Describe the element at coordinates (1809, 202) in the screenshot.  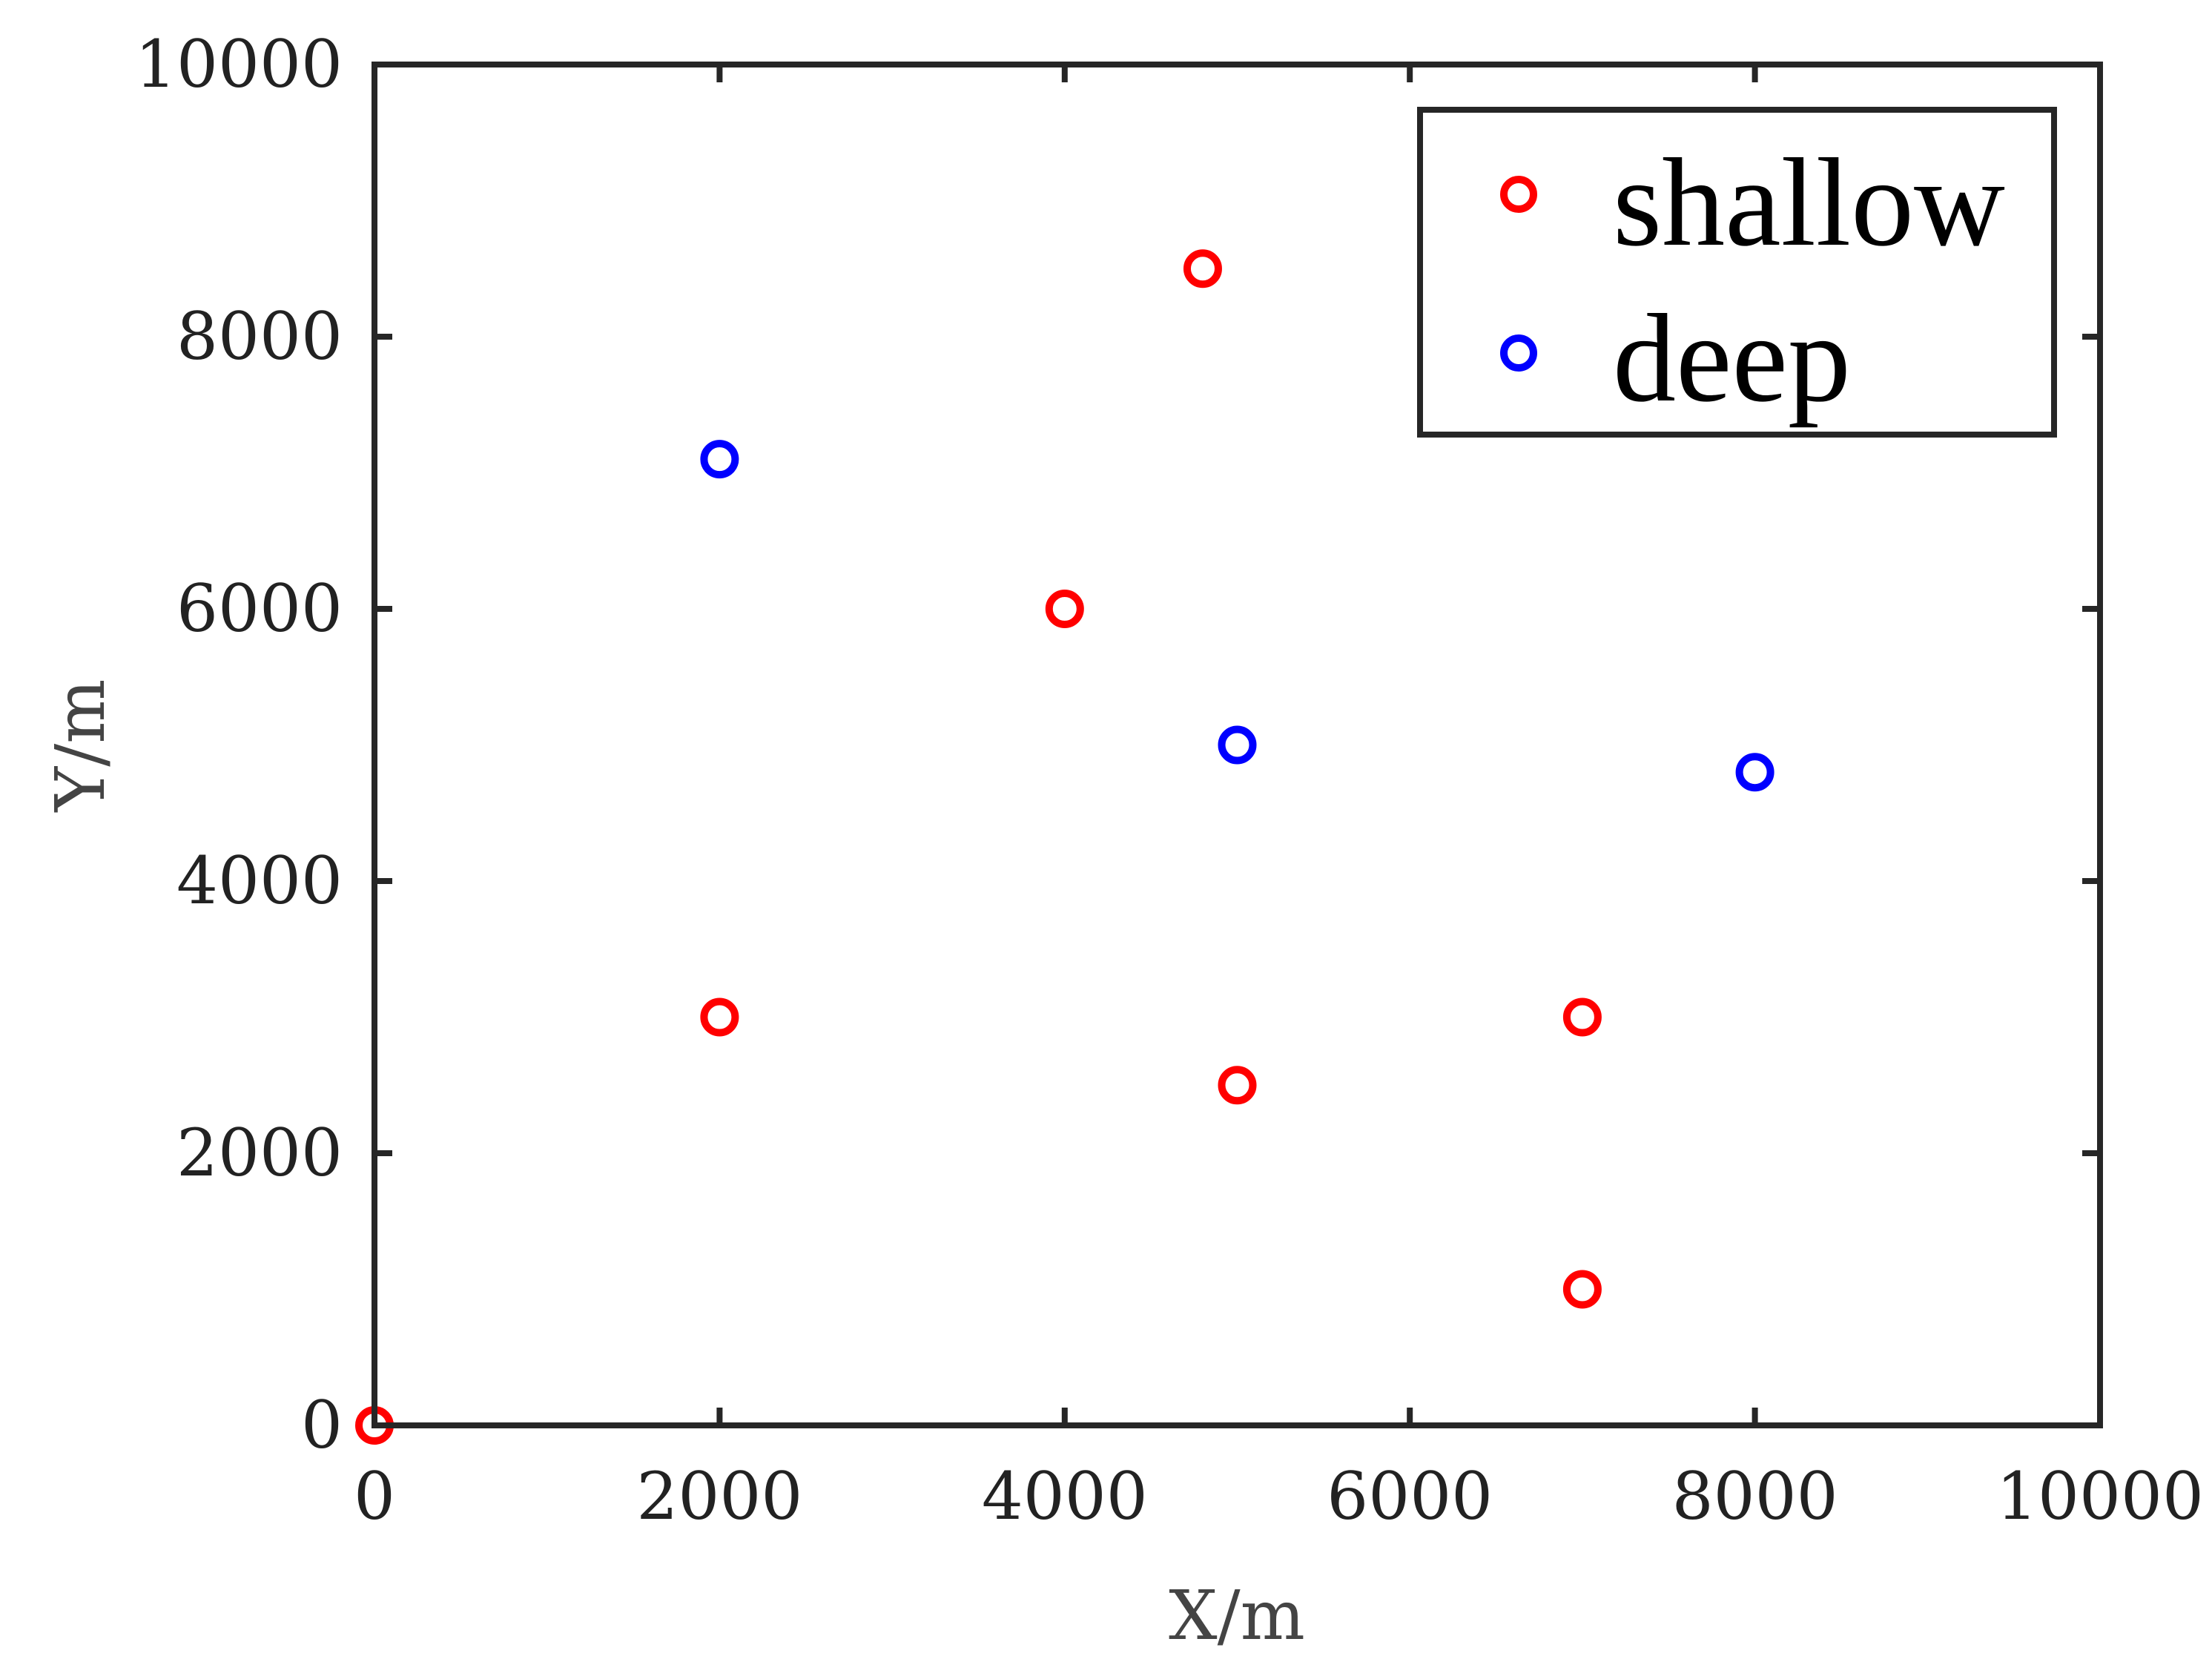
I see `legend-label-shallow: shallow` at that location.